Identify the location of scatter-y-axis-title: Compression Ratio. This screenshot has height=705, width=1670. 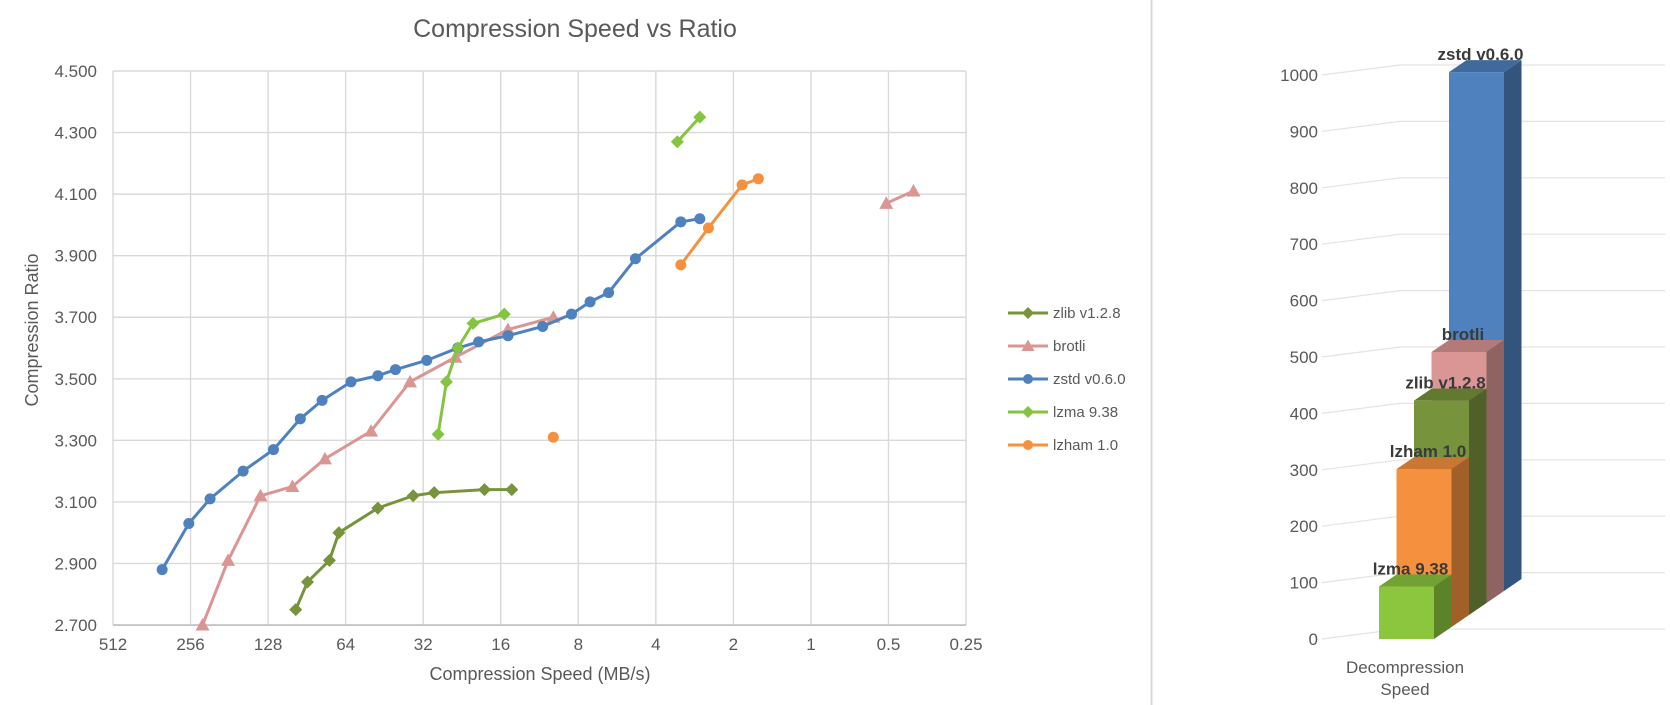
(32, 329).